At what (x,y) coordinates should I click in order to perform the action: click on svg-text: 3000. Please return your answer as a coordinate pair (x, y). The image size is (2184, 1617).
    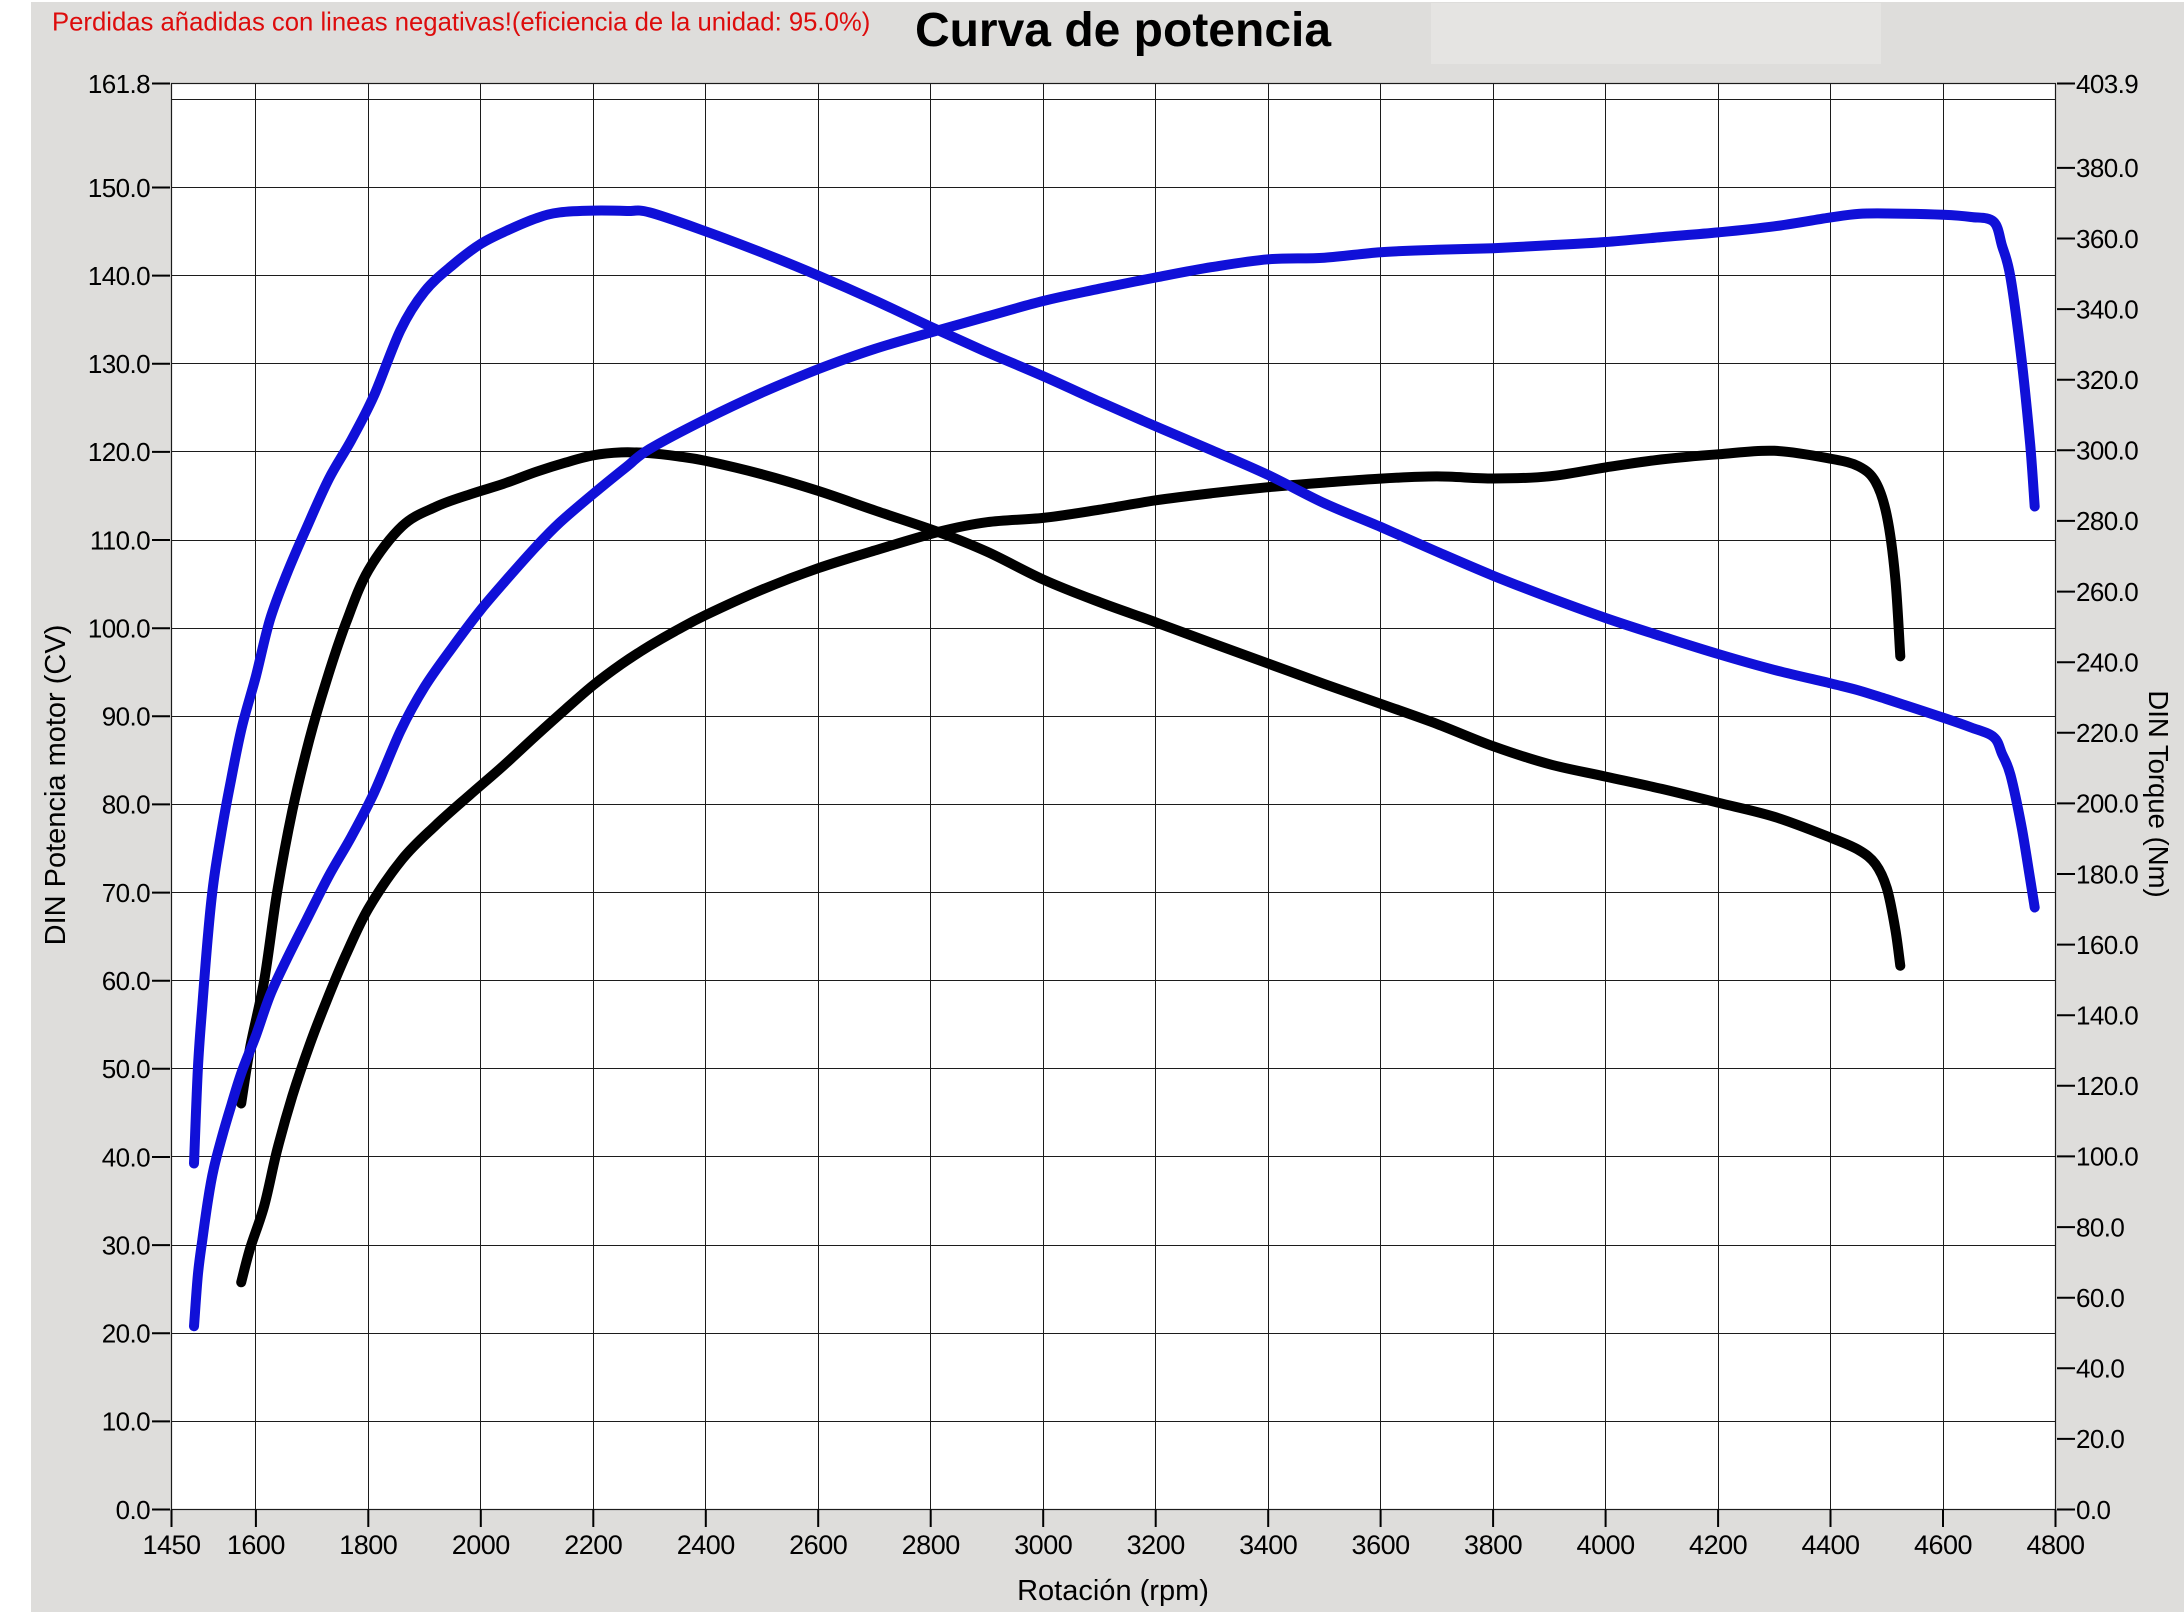
    Looking at the image, I should click on (1043, 1545).